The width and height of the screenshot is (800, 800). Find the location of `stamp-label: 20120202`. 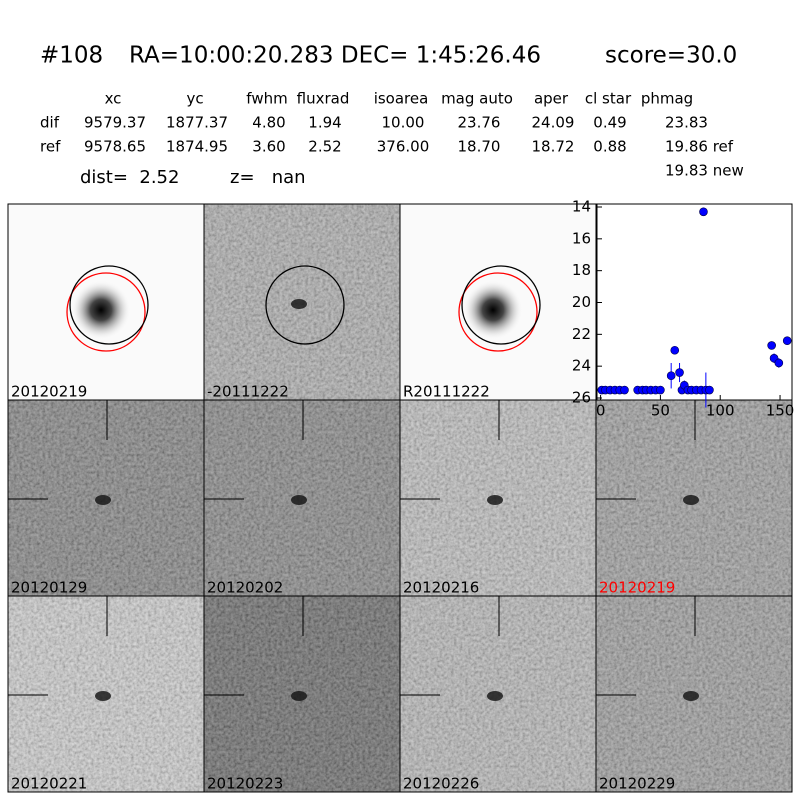

stamp-label: 20120202 is located at coordinates (245, 588).